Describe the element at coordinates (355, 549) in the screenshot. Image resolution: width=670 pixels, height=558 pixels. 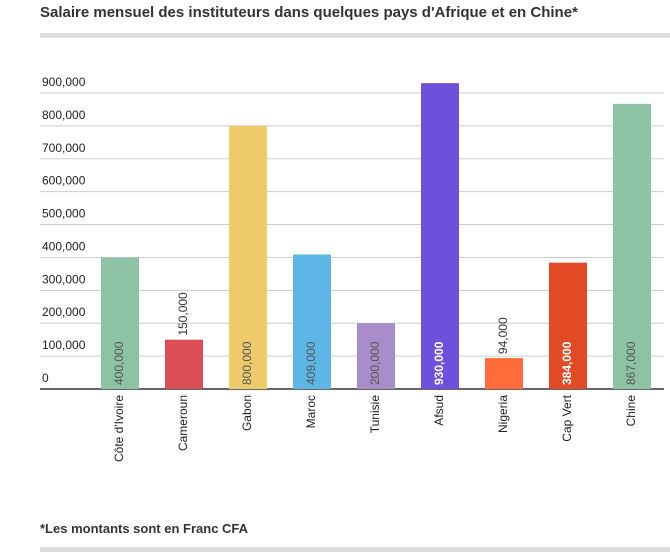
I see `footnote-rule` at that location.